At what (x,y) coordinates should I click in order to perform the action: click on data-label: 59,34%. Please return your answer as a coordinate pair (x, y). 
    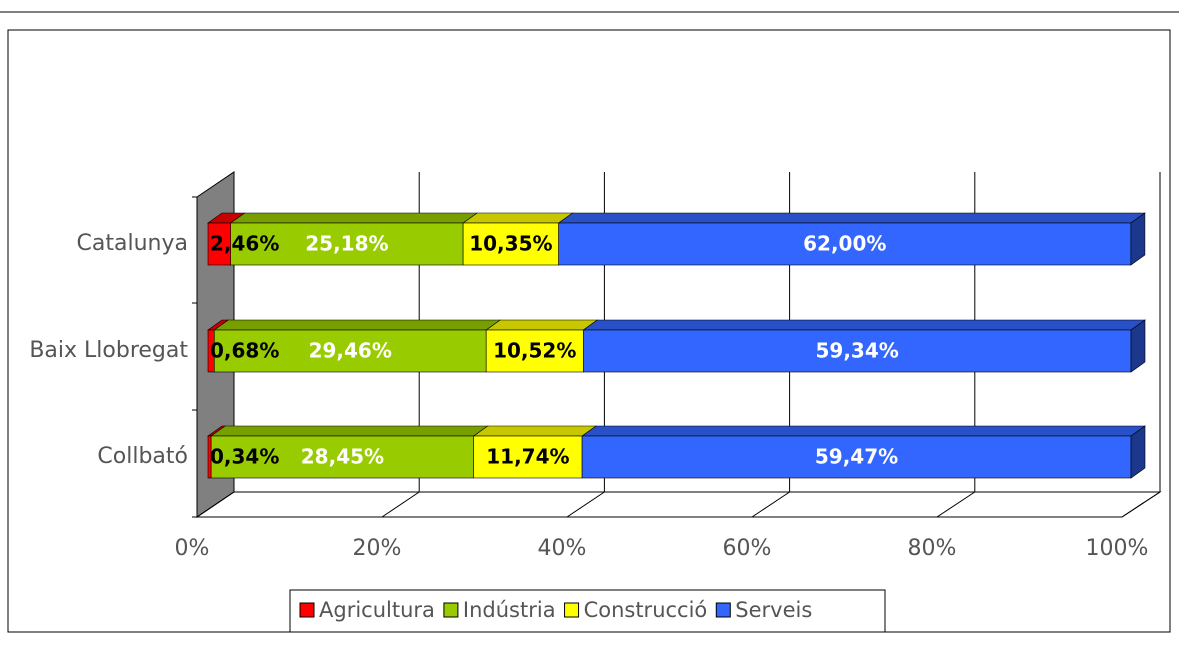
    Looking at the image, I should click on (856, 351).